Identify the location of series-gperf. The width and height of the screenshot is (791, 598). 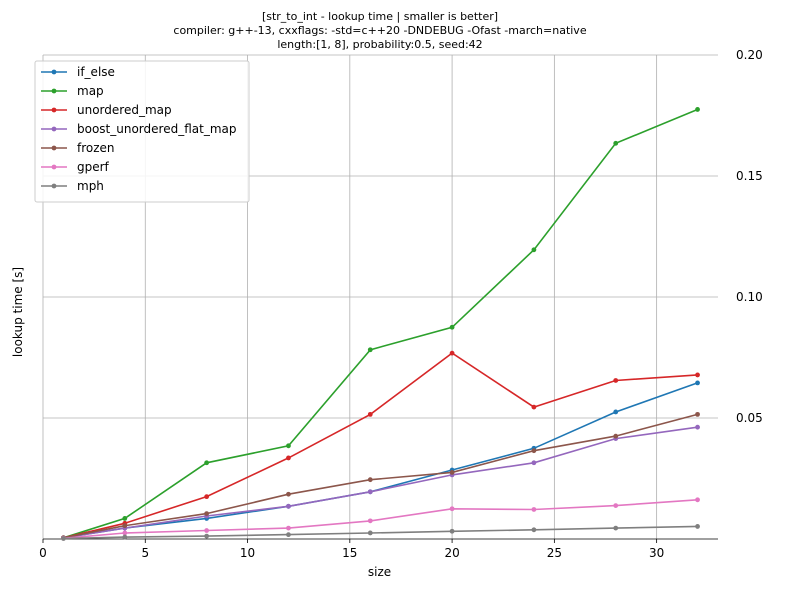
(380, 519).